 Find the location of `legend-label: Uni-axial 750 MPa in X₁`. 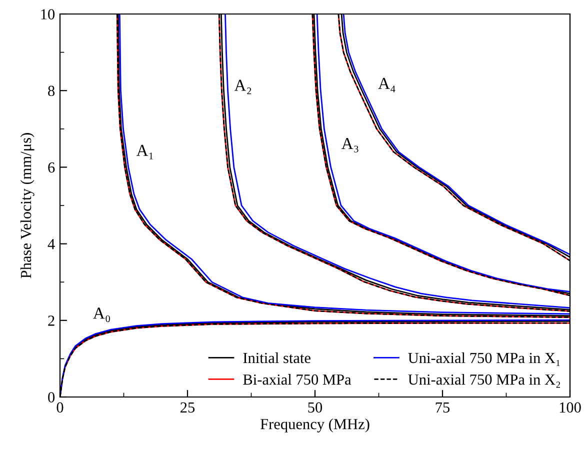

legend-label: Uni-axial 750 MPa in X₁ is located at coordinates (484, 359).